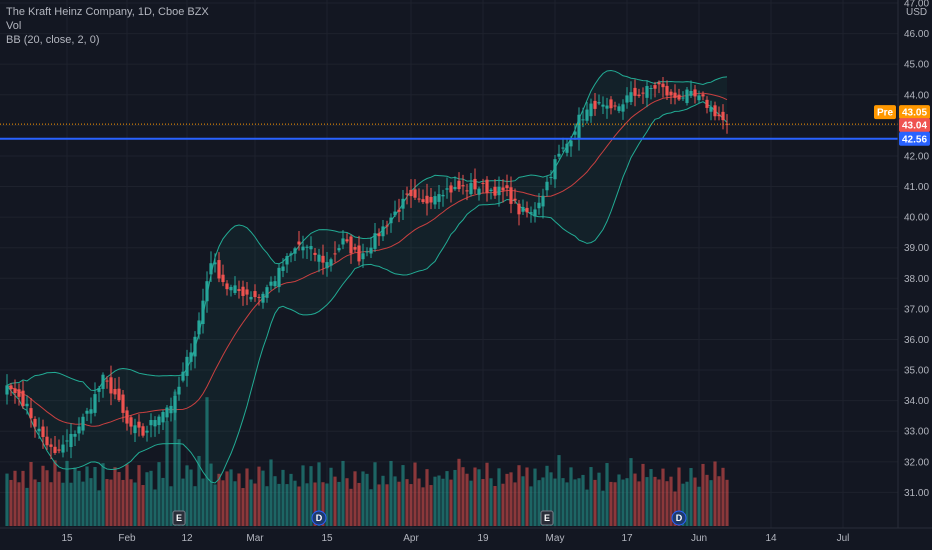 Image resolution: width=932 pixels, height=550 pixels. I want to click on earnings-marker, so click(547, 518).